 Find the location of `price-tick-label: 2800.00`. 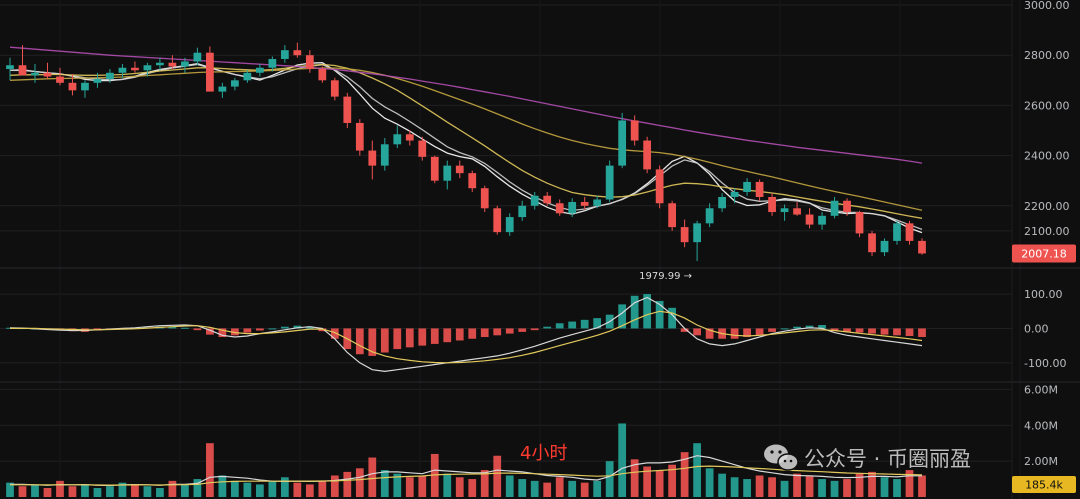

price-tick-label: 2800.00 is located at coordinates (1047, 55).